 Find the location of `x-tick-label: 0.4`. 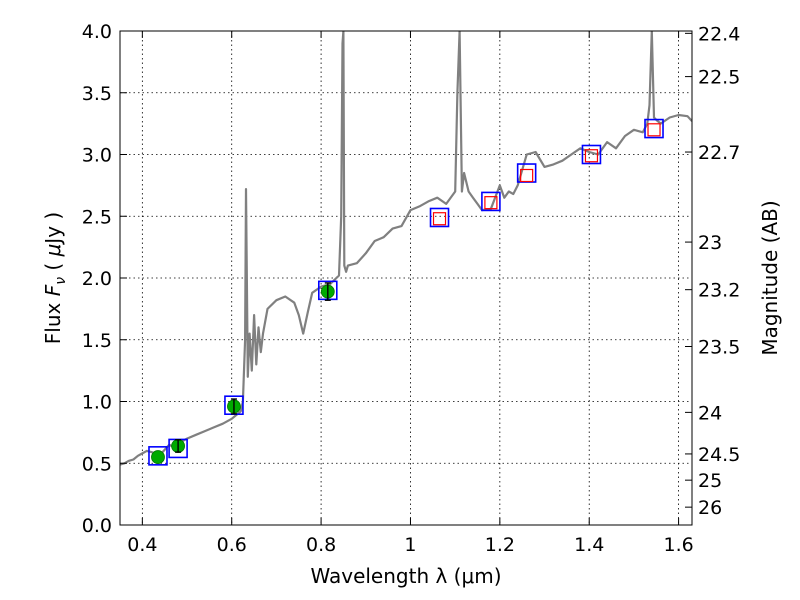

x-tick-label: 0.4 is located at coordinates (142, 545).